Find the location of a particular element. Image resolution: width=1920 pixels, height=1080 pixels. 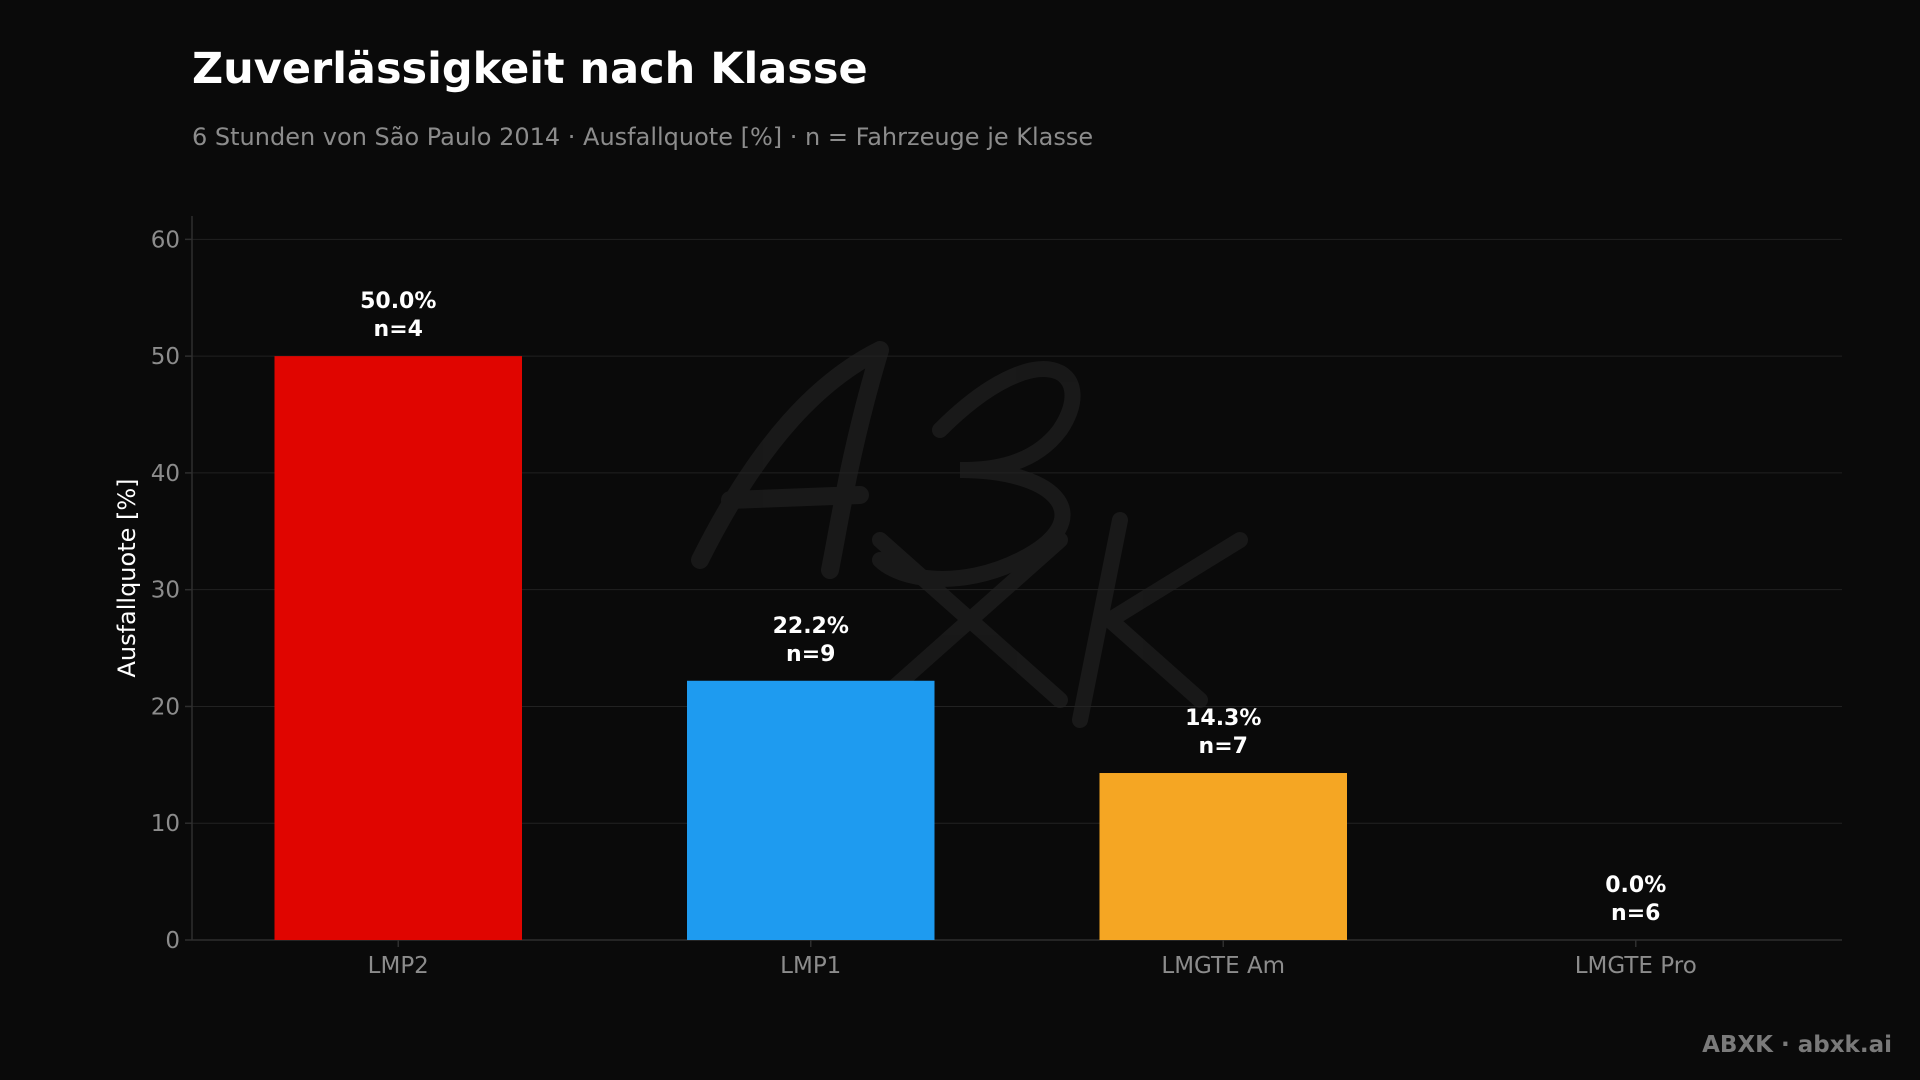

watermark-logo is located at coordinates (969, 534).